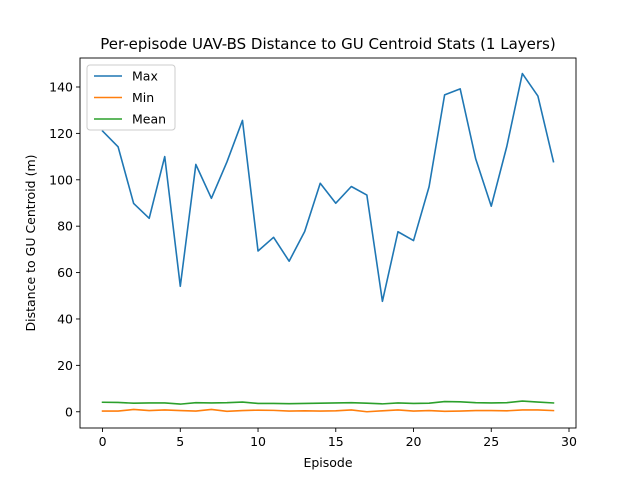 Image resolution: width=640 pixels, height=480 pixels. Describe the element at coordinates (258, 441) in the screenshot. I see `x-tick-label: 10` at that location.